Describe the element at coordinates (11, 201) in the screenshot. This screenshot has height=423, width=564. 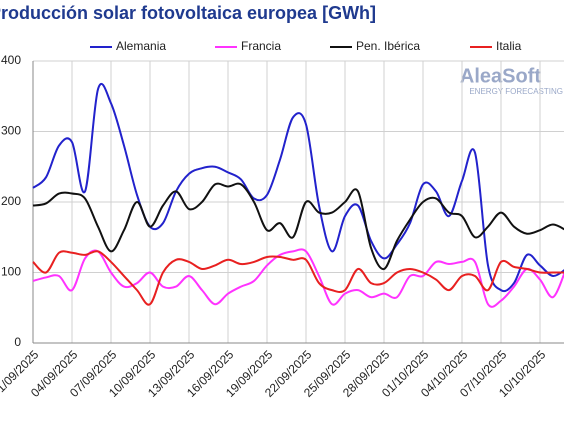
I see `y-tick-label: 200` at that location.